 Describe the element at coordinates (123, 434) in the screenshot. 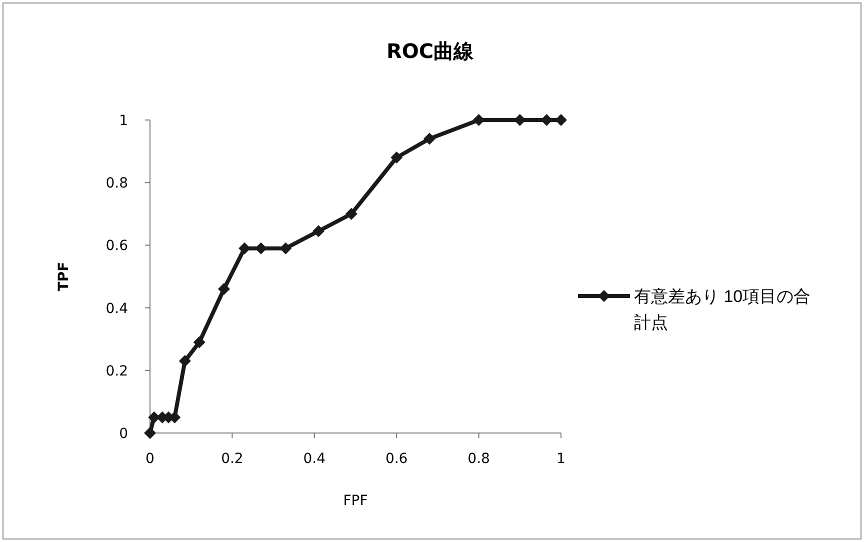

I see `y-tick-label: 0` at that location.